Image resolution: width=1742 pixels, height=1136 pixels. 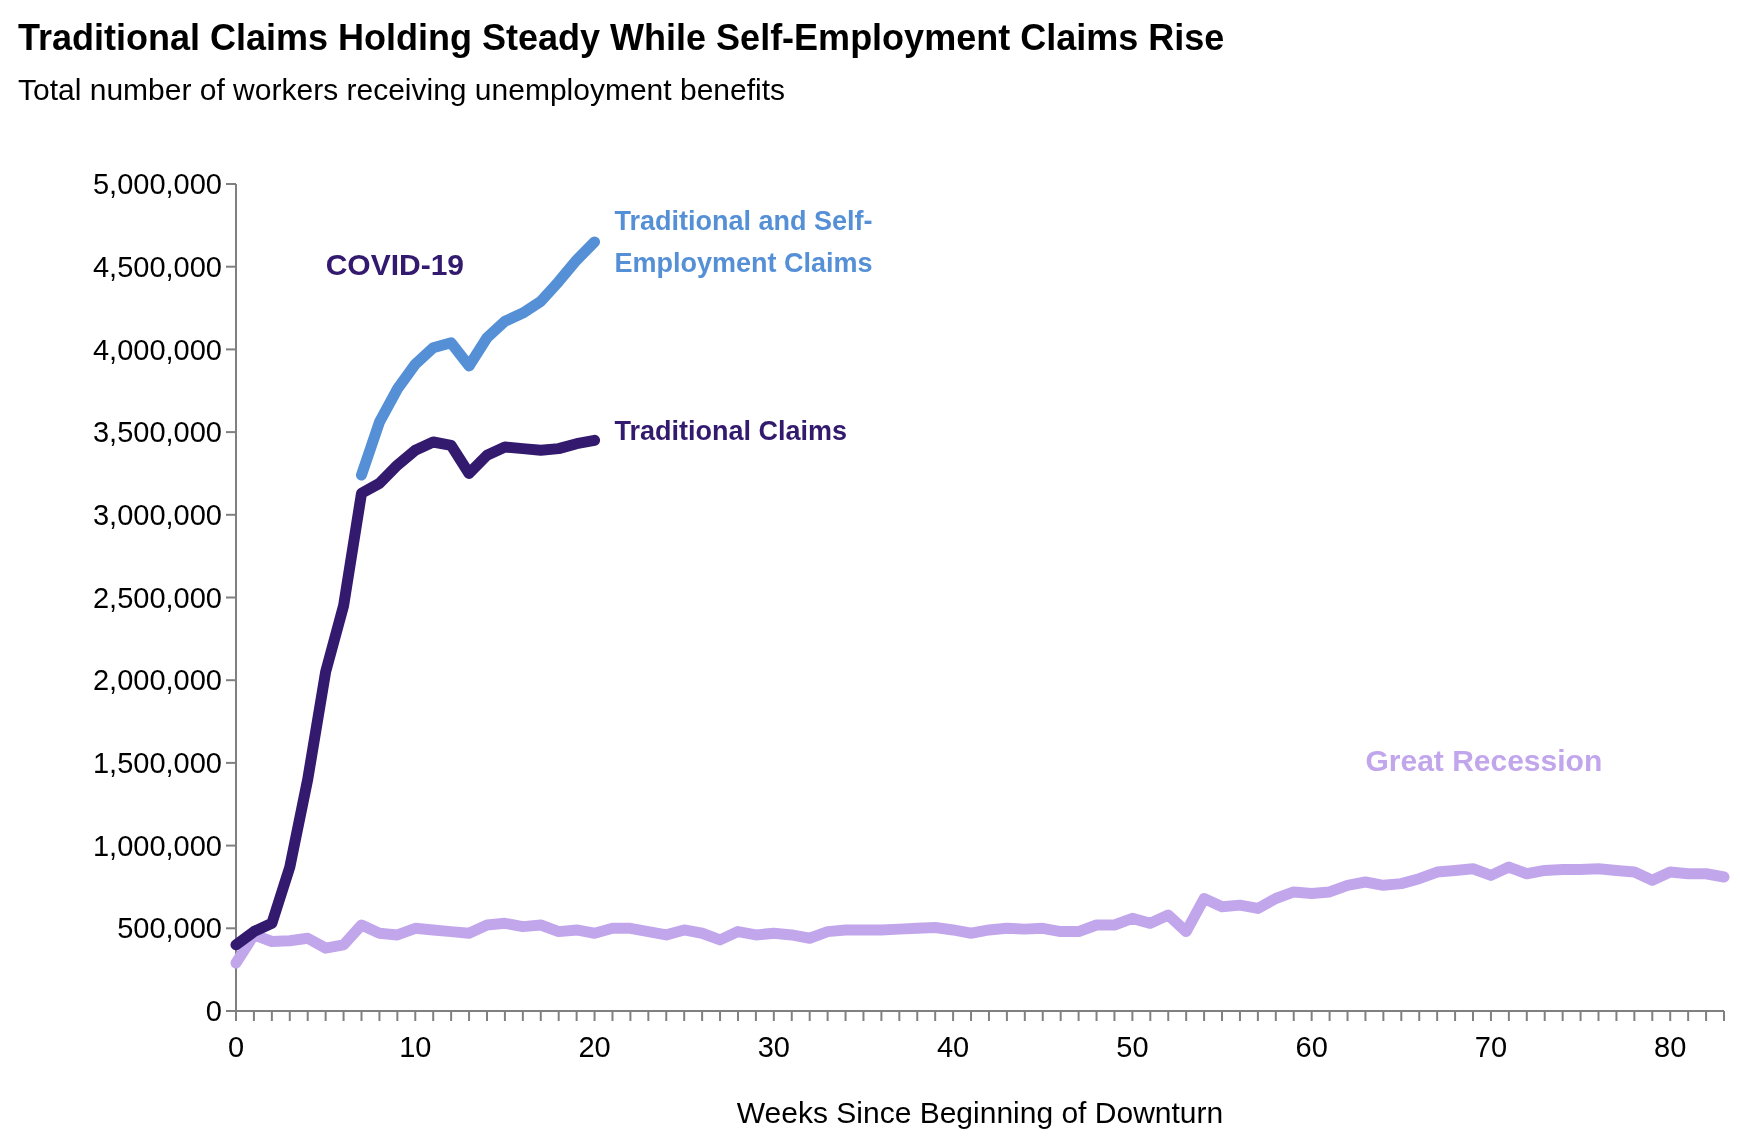 I want to click on x-tick-label: 70, so click(x=1491, y=1047).